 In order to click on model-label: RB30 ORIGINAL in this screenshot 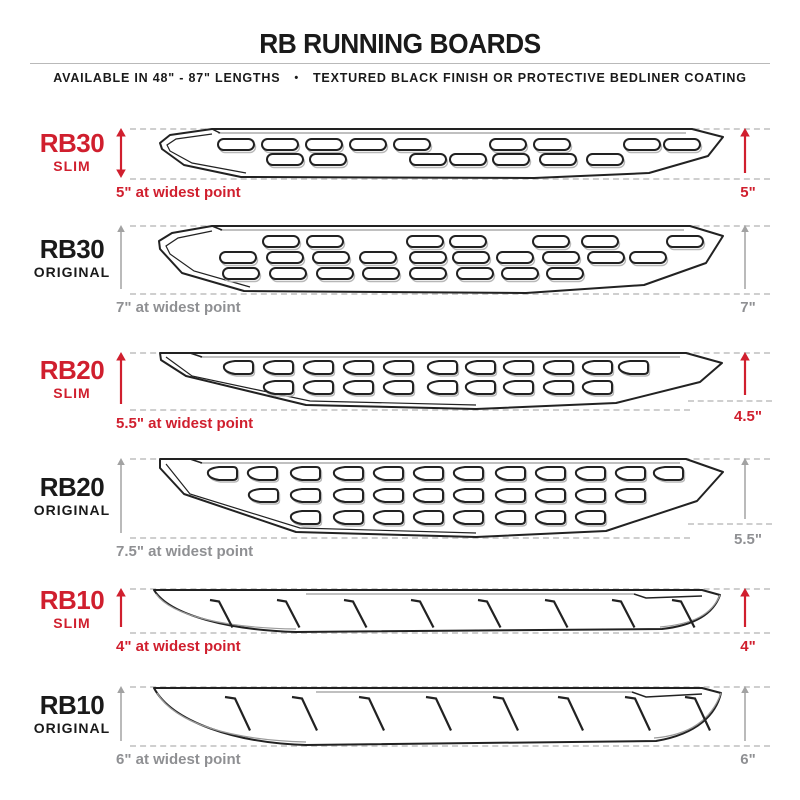, I will do `click(72, 257)`.